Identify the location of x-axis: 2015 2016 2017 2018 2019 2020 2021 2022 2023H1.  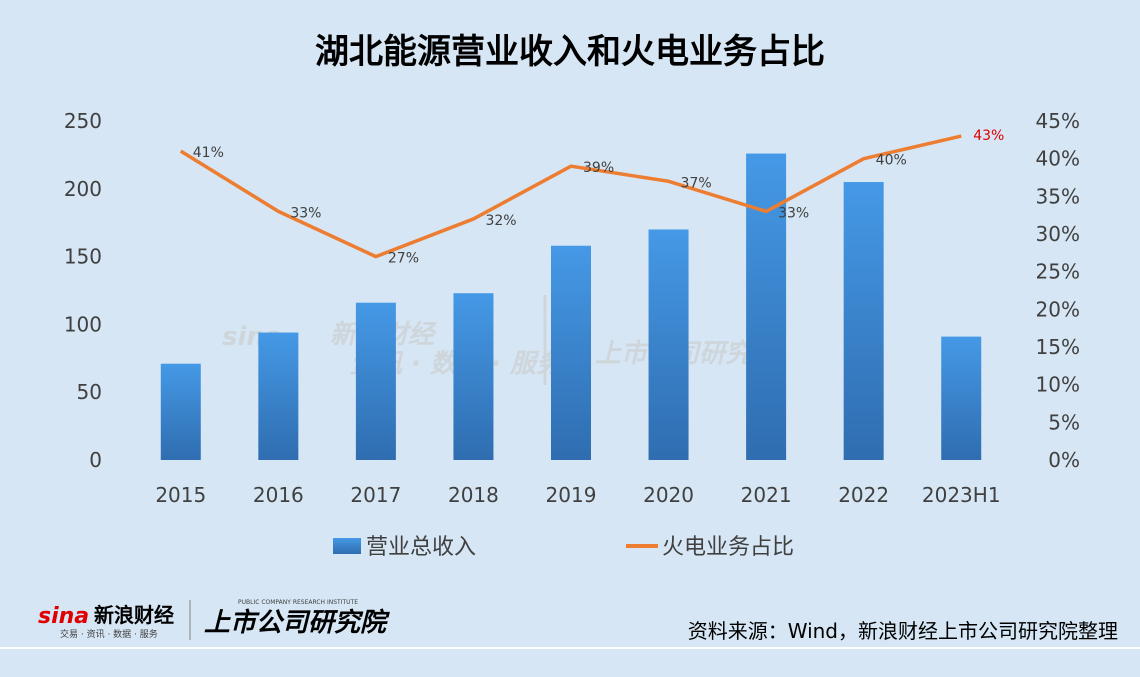
(577, 495).